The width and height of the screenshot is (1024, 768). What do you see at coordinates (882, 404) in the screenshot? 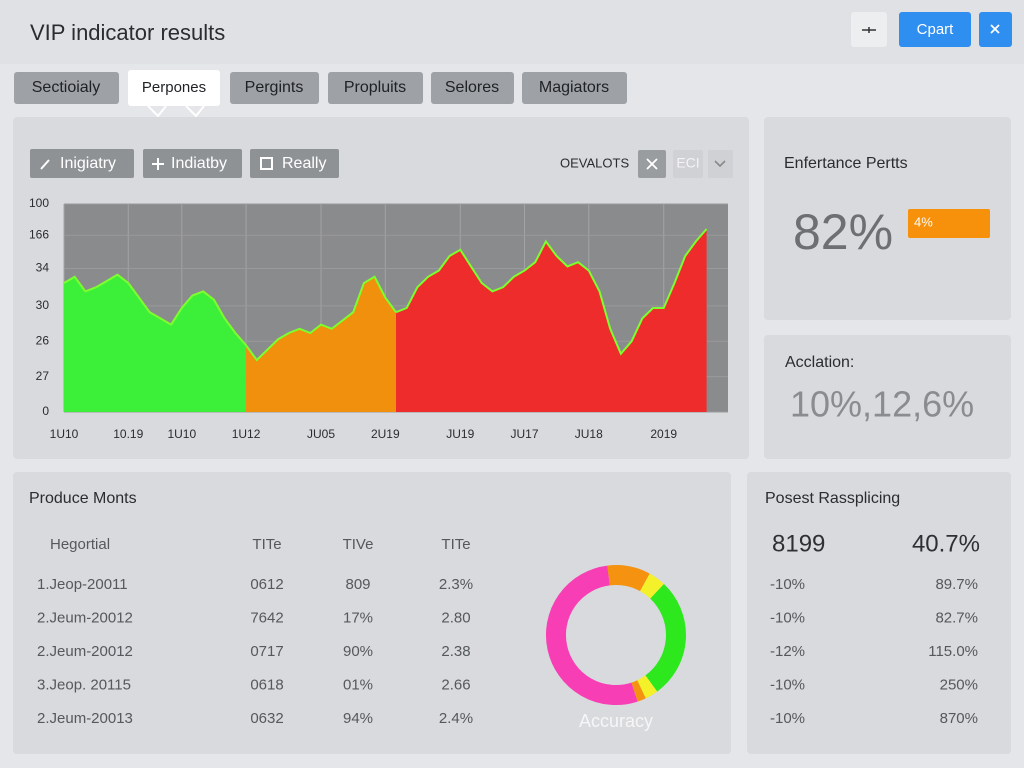
I see `card-value: 10%,12,6%` at bounding box center [882, 404].